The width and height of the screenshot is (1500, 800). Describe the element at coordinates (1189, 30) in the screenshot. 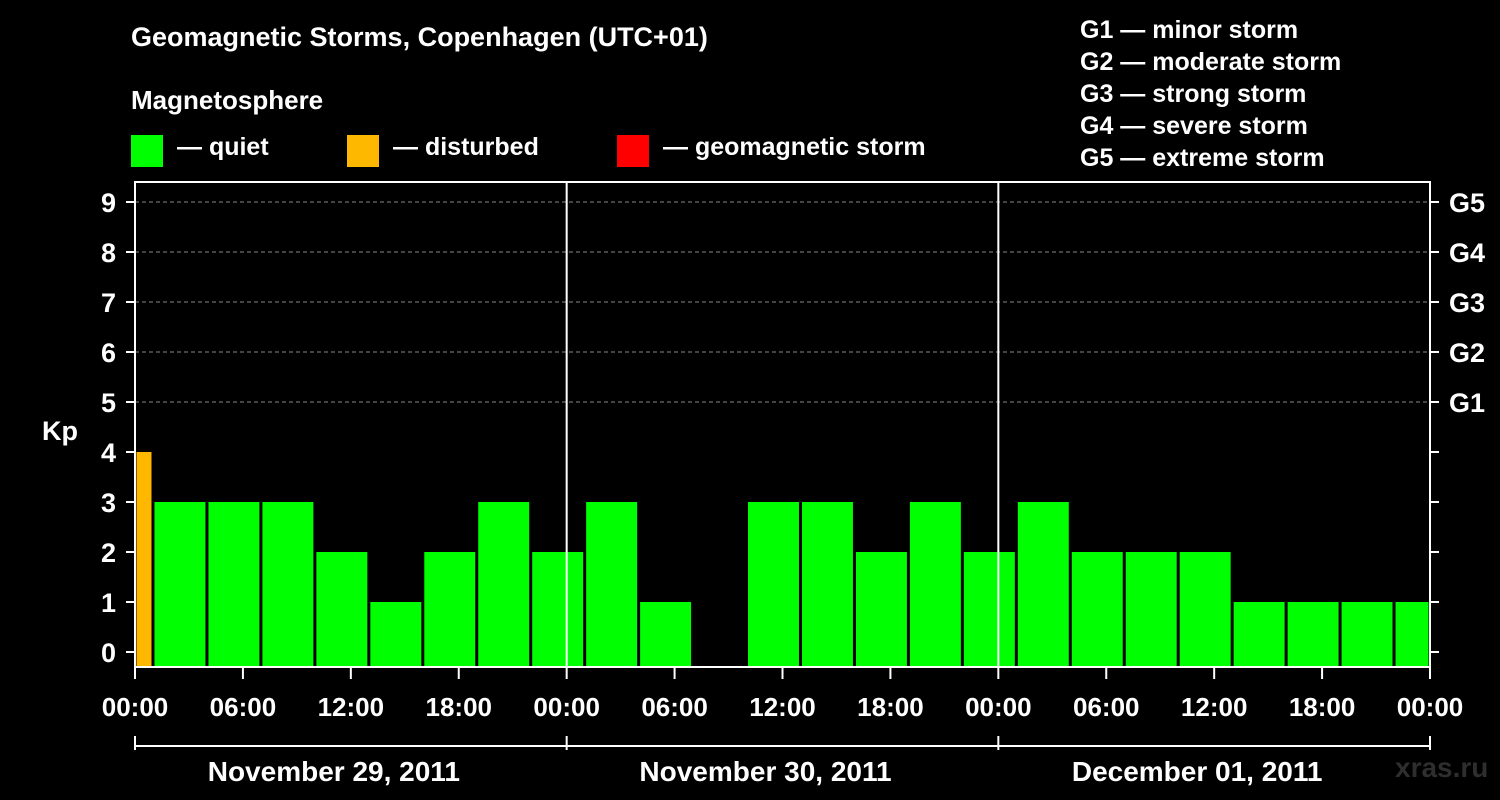

I see `storm-scale-g1: G1 — minor storm` at that location.